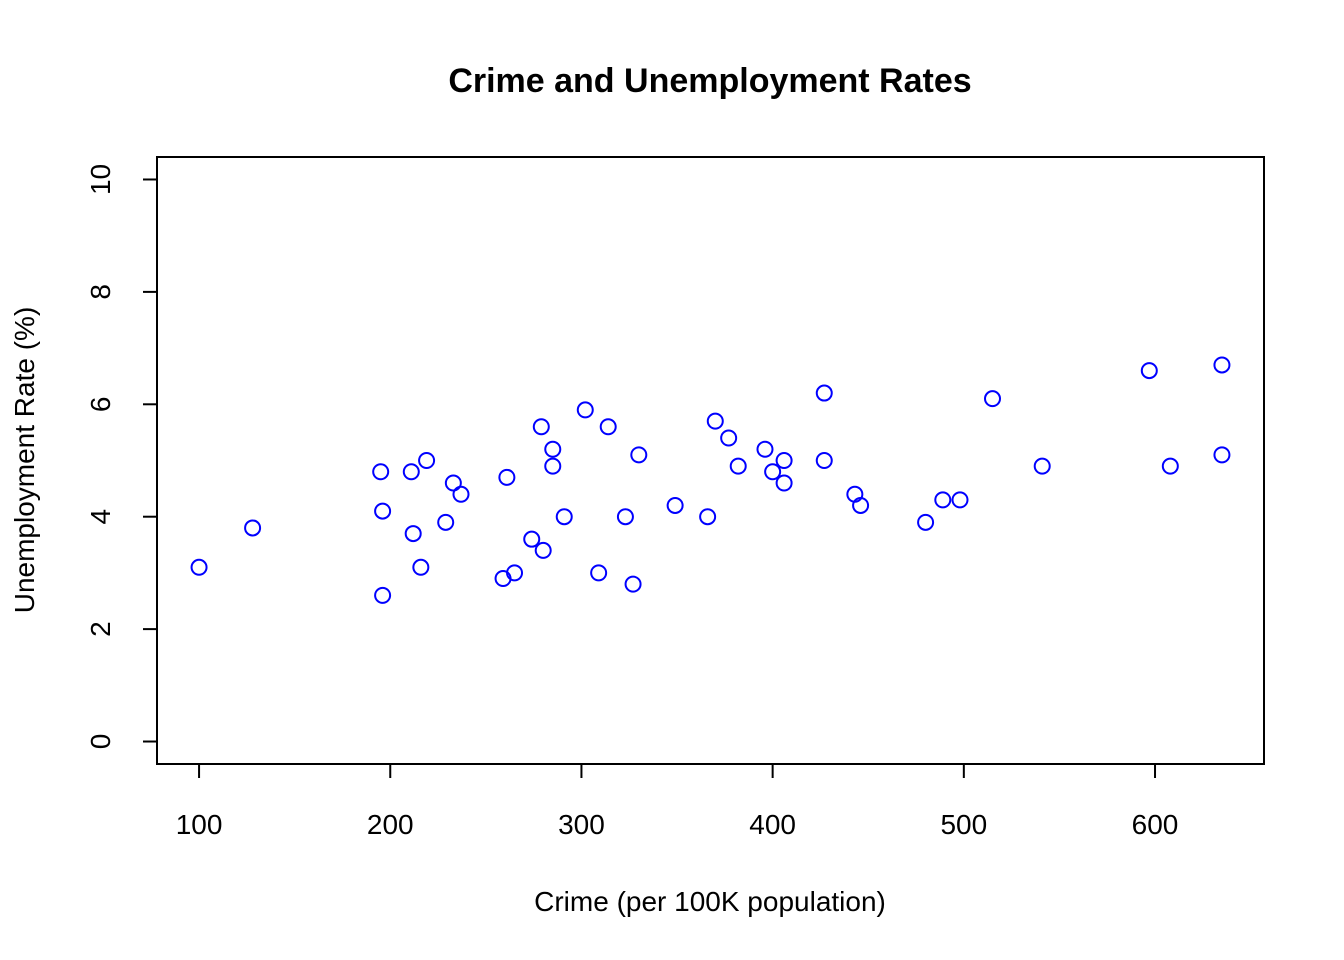 This screenshot has height=960, width=1344. What do you see at coordinates (100, 405) in the screenshot?
I see `y-tick-label: 6` at bounding box center [100, 405].